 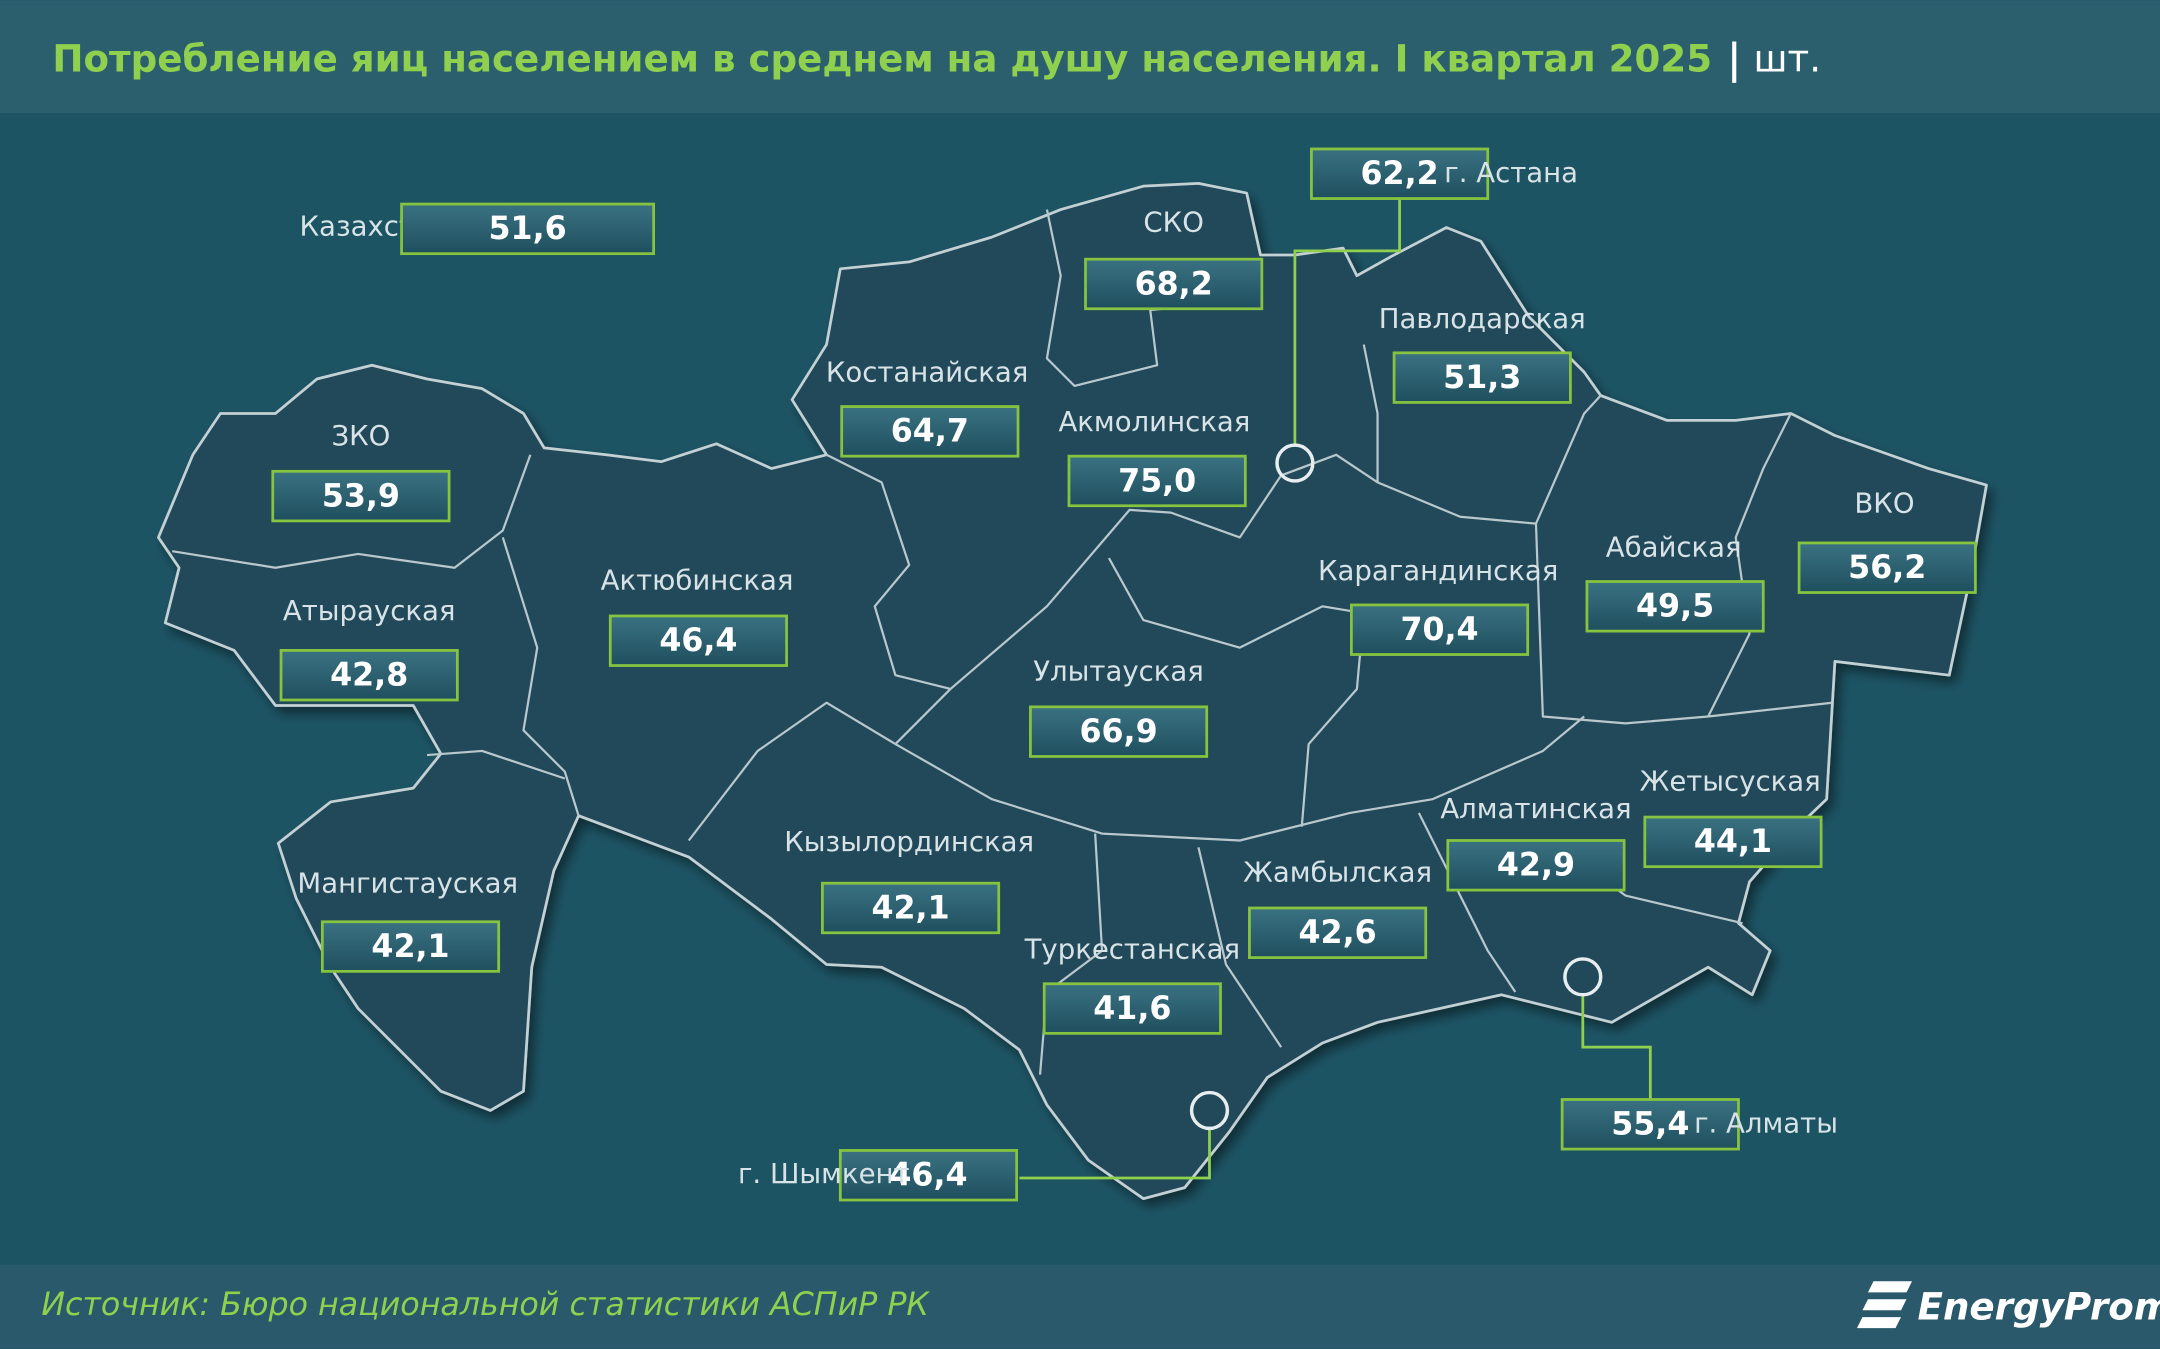 I want to click on region-name: ЗКО, so click(x=360, y=436).